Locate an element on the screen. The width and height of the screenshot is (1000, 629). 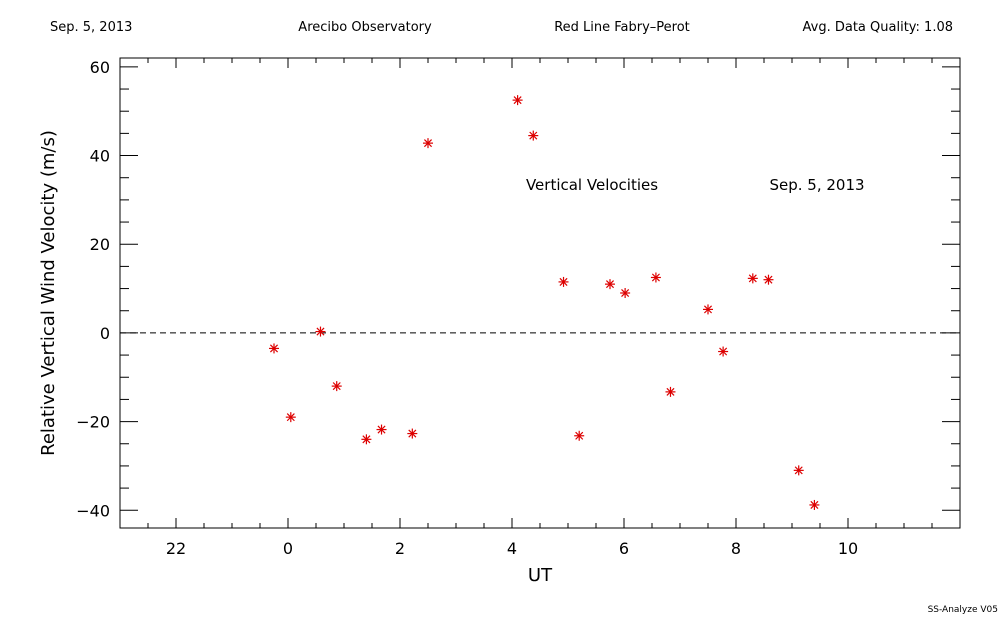
x-axis-label: UT is located at coordinates (540, 575).